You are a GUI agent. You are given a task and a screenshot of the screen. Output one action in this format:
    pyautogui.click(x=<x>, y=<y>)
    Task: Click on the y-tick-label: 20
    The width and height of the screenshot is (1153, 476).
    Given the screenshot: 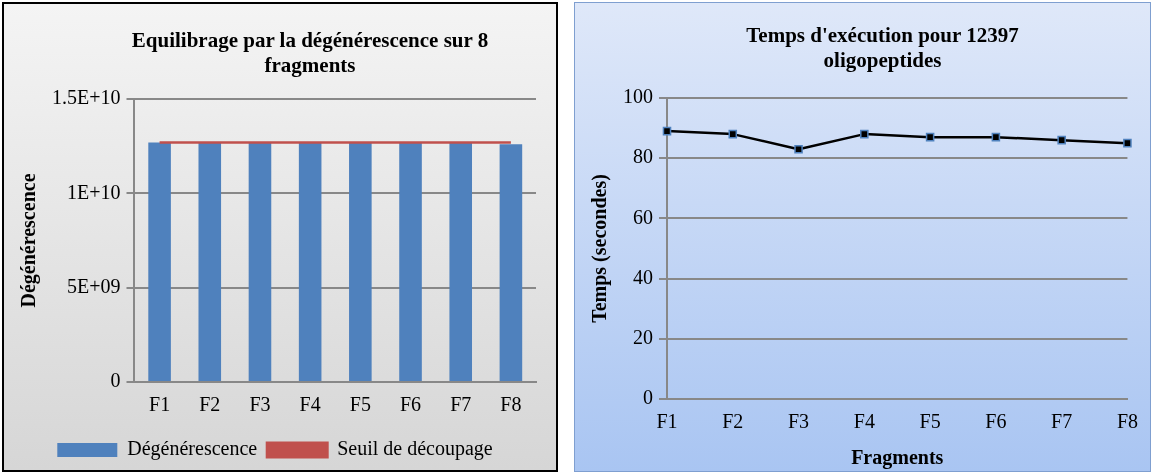 What is the action you would take?
    pyautogui.click(x=643, y=337)
    